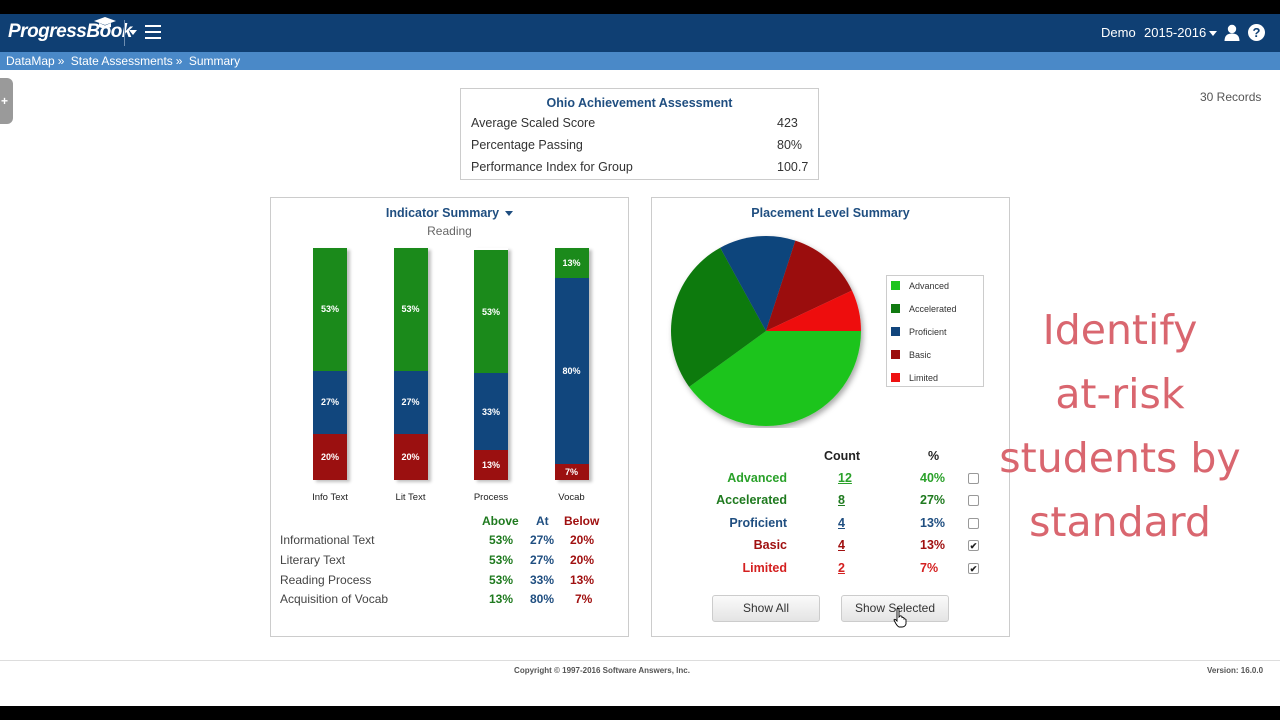 The width and height of the screenshot is (1280, 720). I want to click on count-header: Count, so click(842, 456).